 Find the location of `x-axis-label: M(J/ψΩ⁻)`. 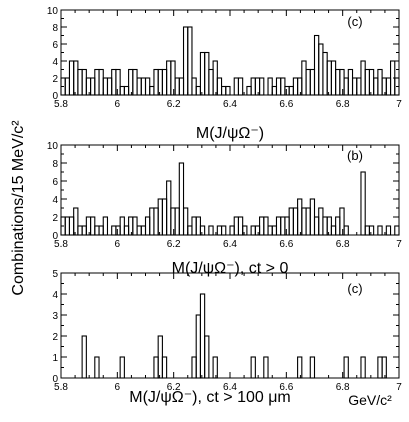

x-axis-label: M(J/ψΩ⁻) is located at coordinates (230, 133).